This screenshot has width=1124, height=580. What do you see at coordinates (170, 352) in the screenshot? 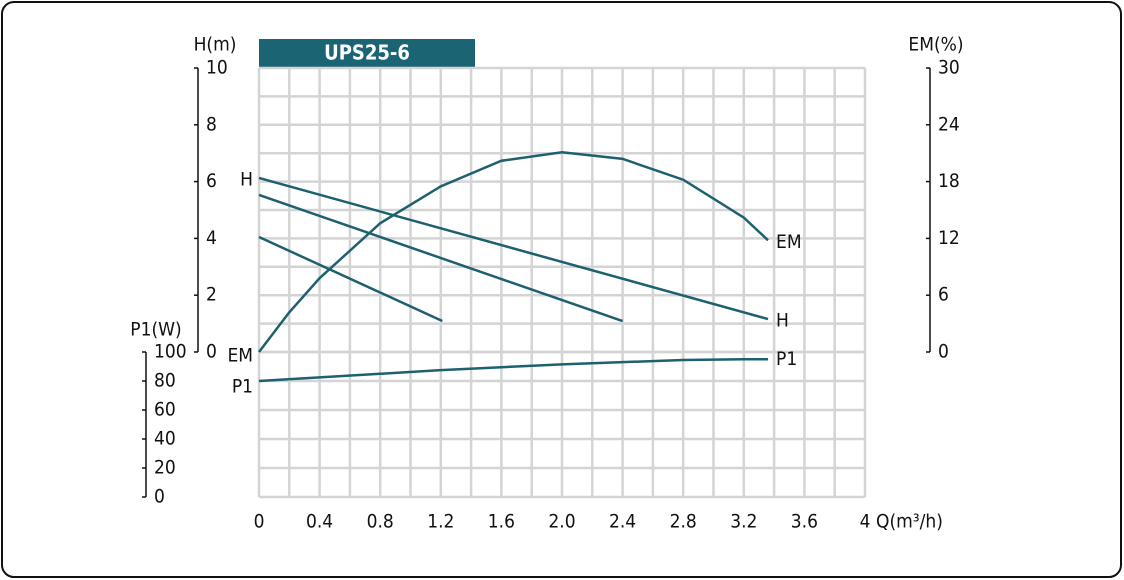
I see `y3-tick-label: 100` at bounding box center [170, 352].